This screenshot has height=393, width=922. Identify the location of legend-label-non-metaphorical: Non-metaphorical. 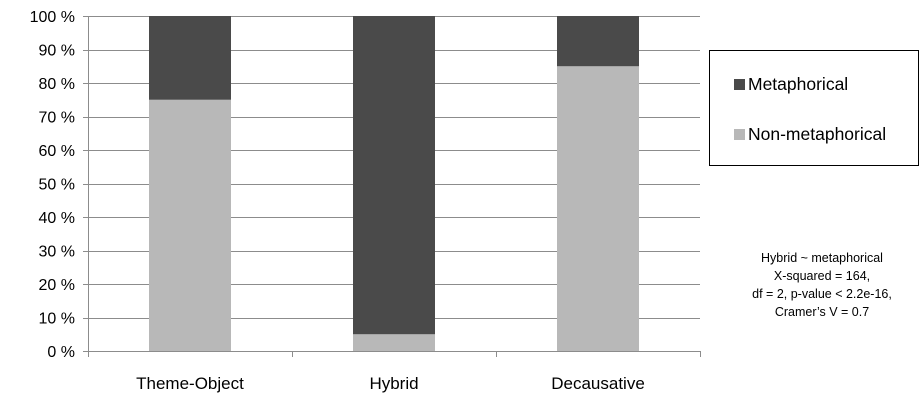
(817, 134).